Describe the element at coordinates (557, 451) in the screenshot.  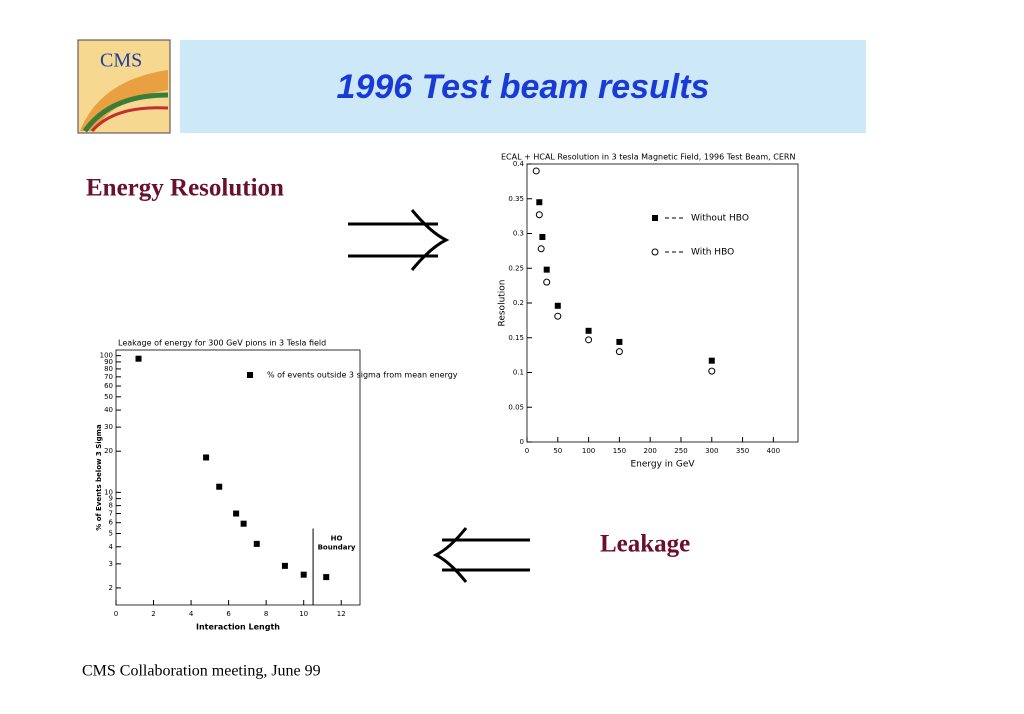
I see `x-tick-label: 50` at that location.